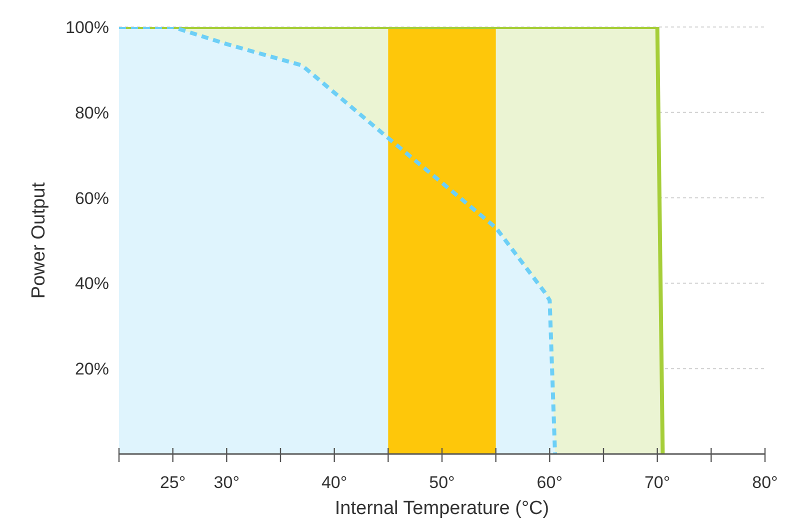 The height and width of the screenshot is (522, 795). What do you see at coordinates (173, 482) in the screenshot?
I see `x-tick-label: 25°` at bounding box center [173, 482].